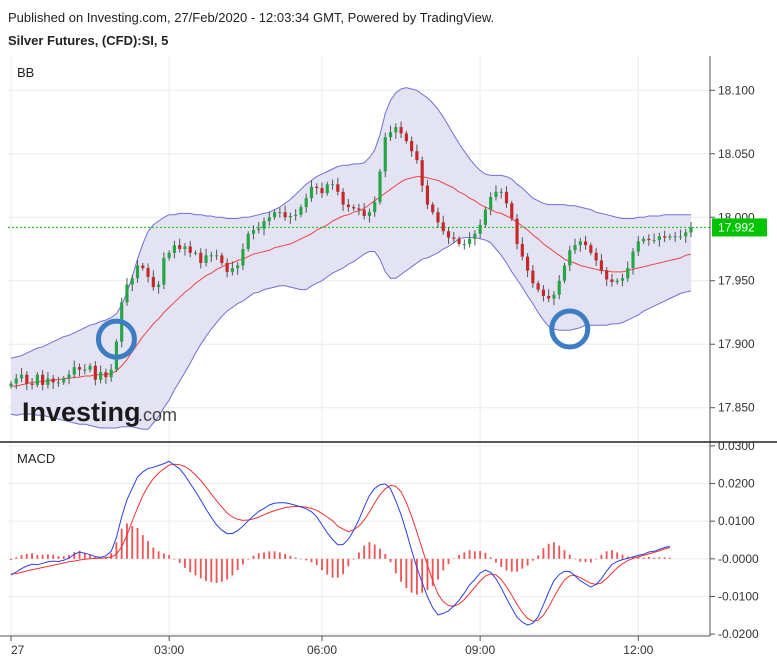 This screenshot has width=777, height=664. What do you see at coordinates (18, 650) in the screenshot?
I see `time-tick-label: 27` at bounding box center [18, 650].